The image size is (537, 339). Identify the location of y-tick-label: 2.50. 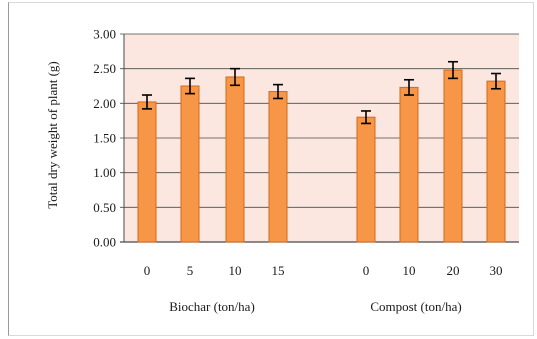
(104, 68).